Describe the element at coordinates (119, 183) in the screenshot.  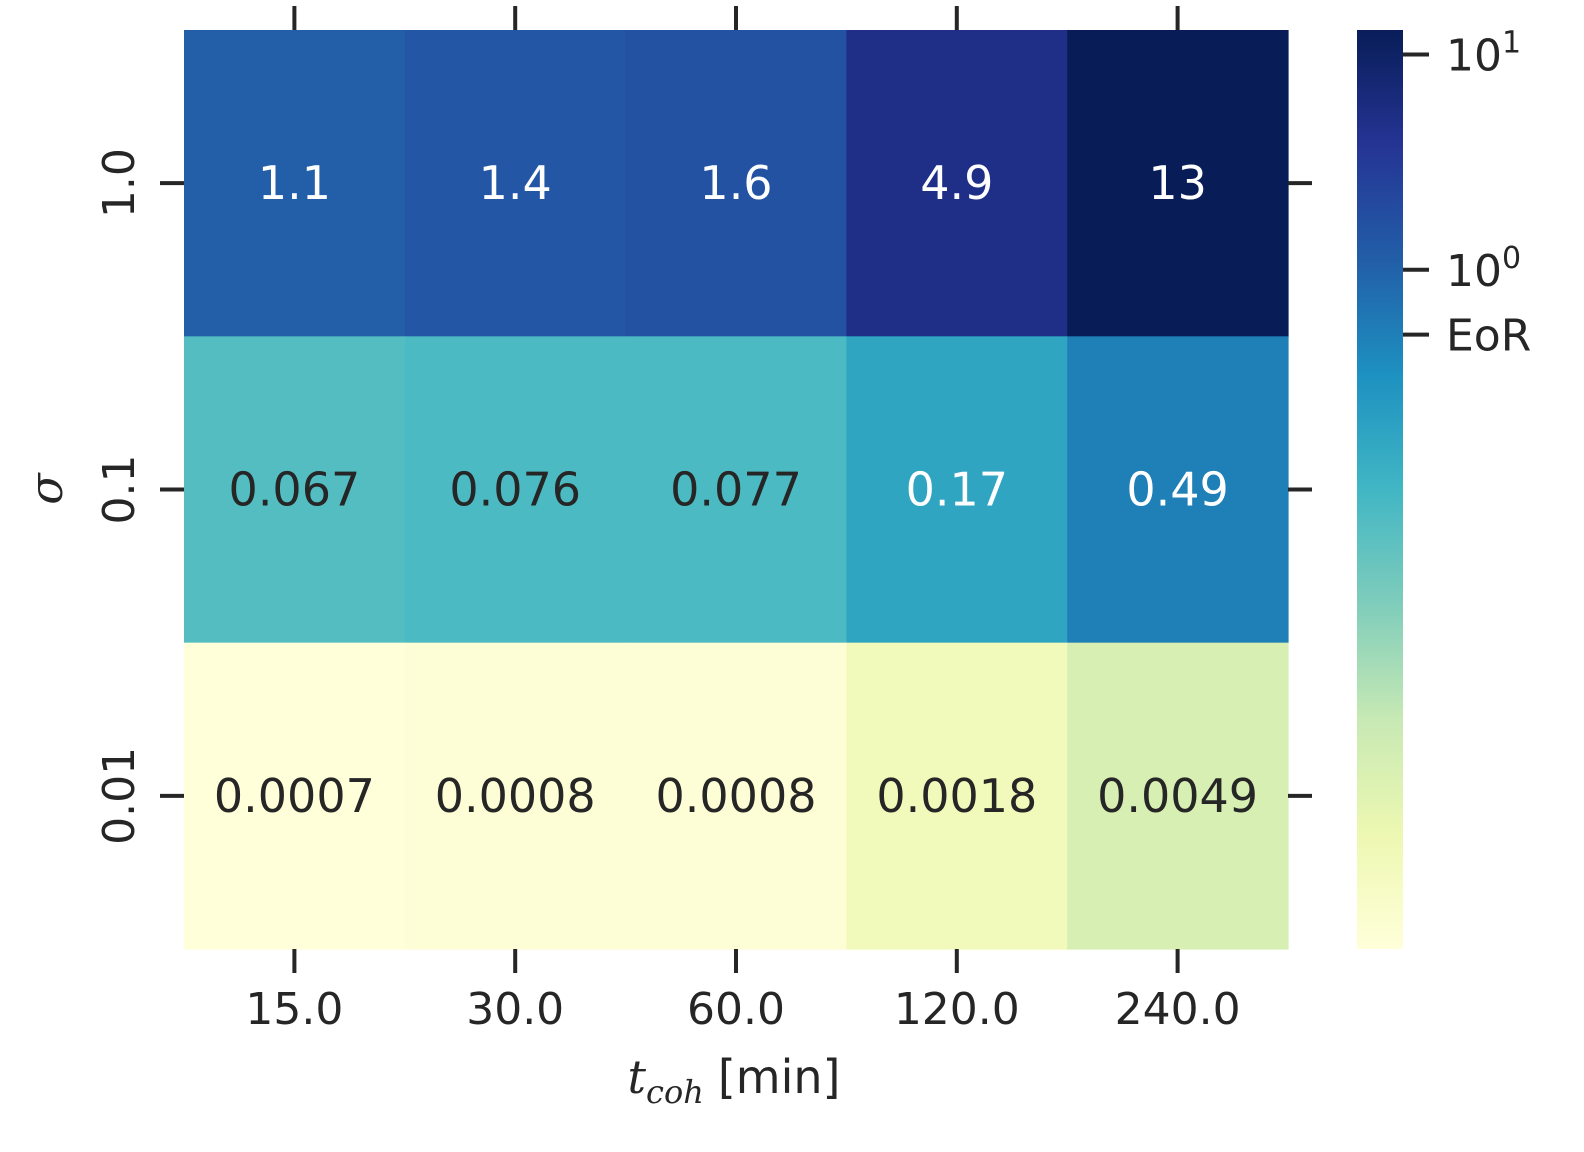
I see `y-tick-label: 1.0` at that location.